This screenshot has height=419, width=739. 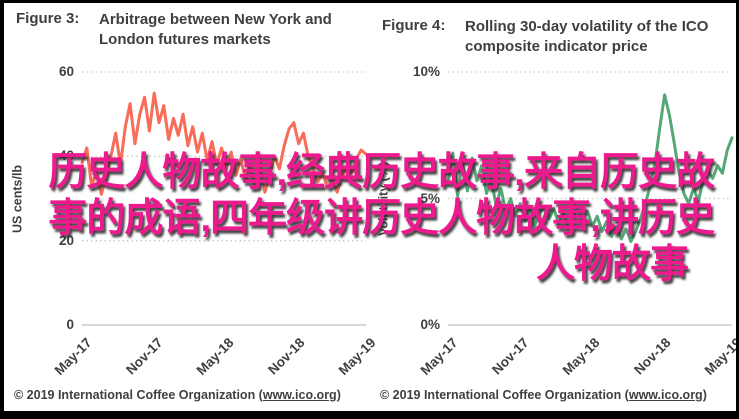 I want to click on figure4-label: Figure 4:, so click(x=414, y=25).